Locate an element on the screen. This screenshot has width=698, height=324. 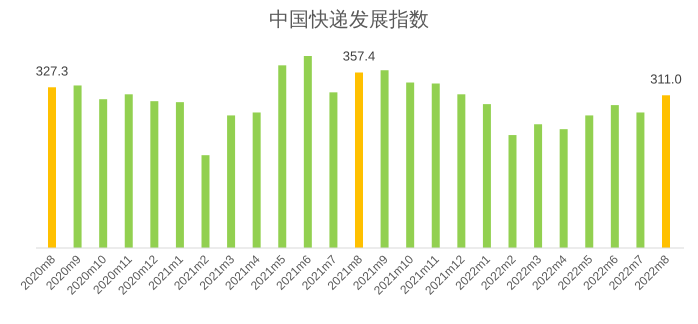
title: 中国快递发展指数 is located at coordinates (349, 20).